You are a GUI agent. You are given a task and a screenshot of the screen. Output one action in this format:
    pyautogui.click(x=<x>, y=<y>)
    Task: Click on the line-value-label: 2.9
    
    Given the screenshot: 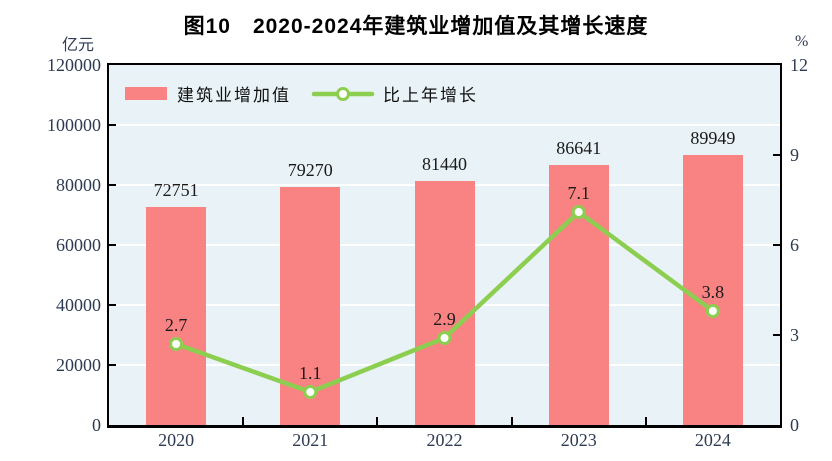 What is the action you would take?
    pyautogui.click(x=444, y=319)
    